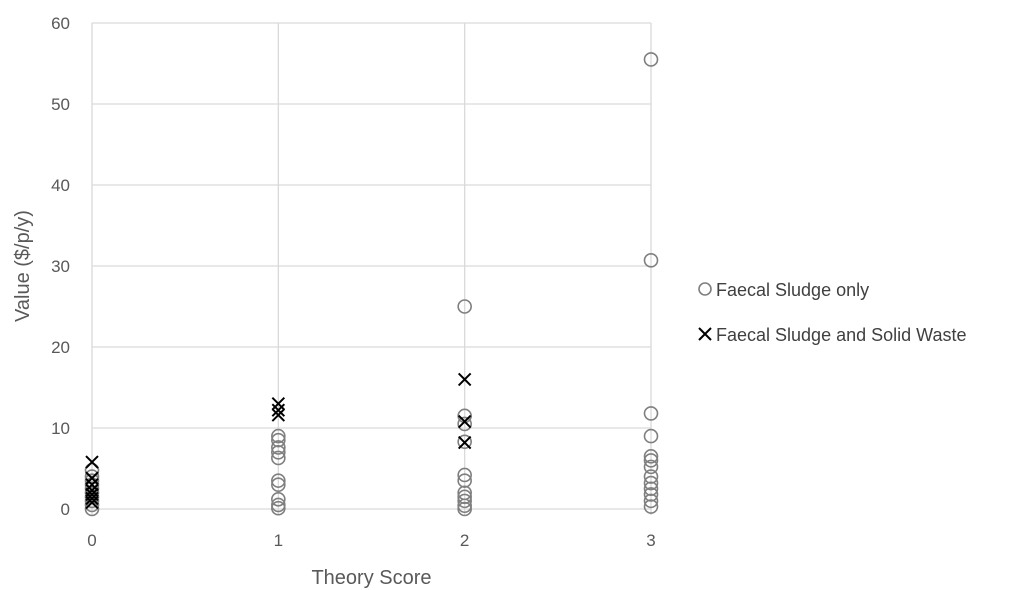  What do you see at coordinates (792, 290) in the screenshot?
I see `legend-label: Faecal Sludge only` at bounding box center [792, 290].